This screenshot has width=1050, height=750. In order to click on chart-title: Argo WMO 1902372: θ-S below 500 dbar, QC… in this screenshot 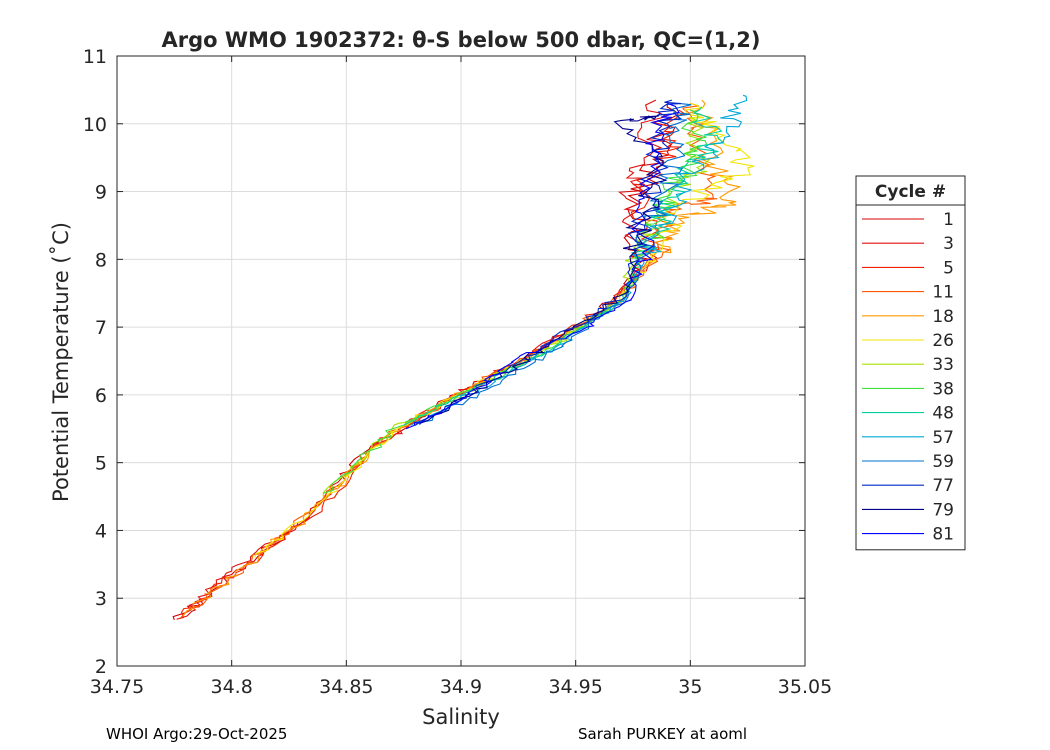, I will do `click(461, 40)`.